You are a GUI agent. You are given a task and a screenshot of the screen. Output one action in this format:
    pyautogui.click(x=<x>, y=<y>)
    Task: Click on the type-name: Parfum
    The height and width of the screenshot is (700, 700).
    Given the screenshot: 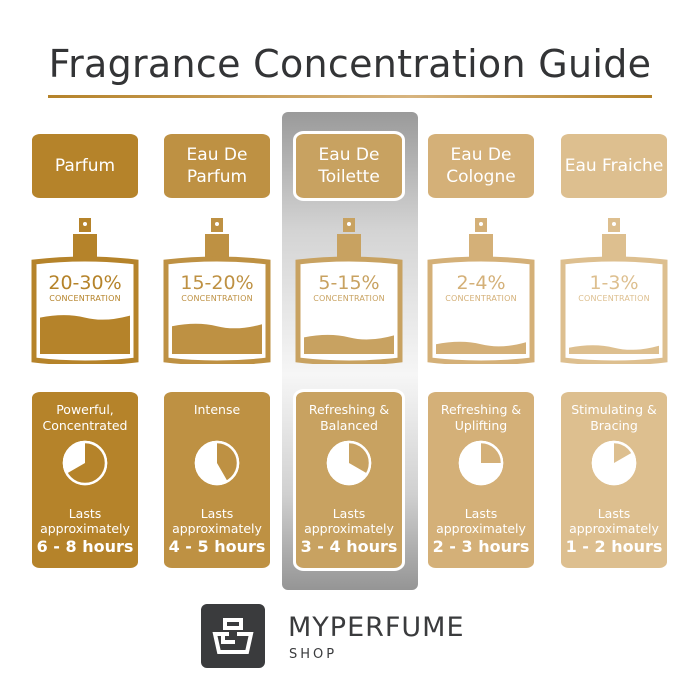 What is the action you would take?
    pyautogui.click(x=85, y=166)
    